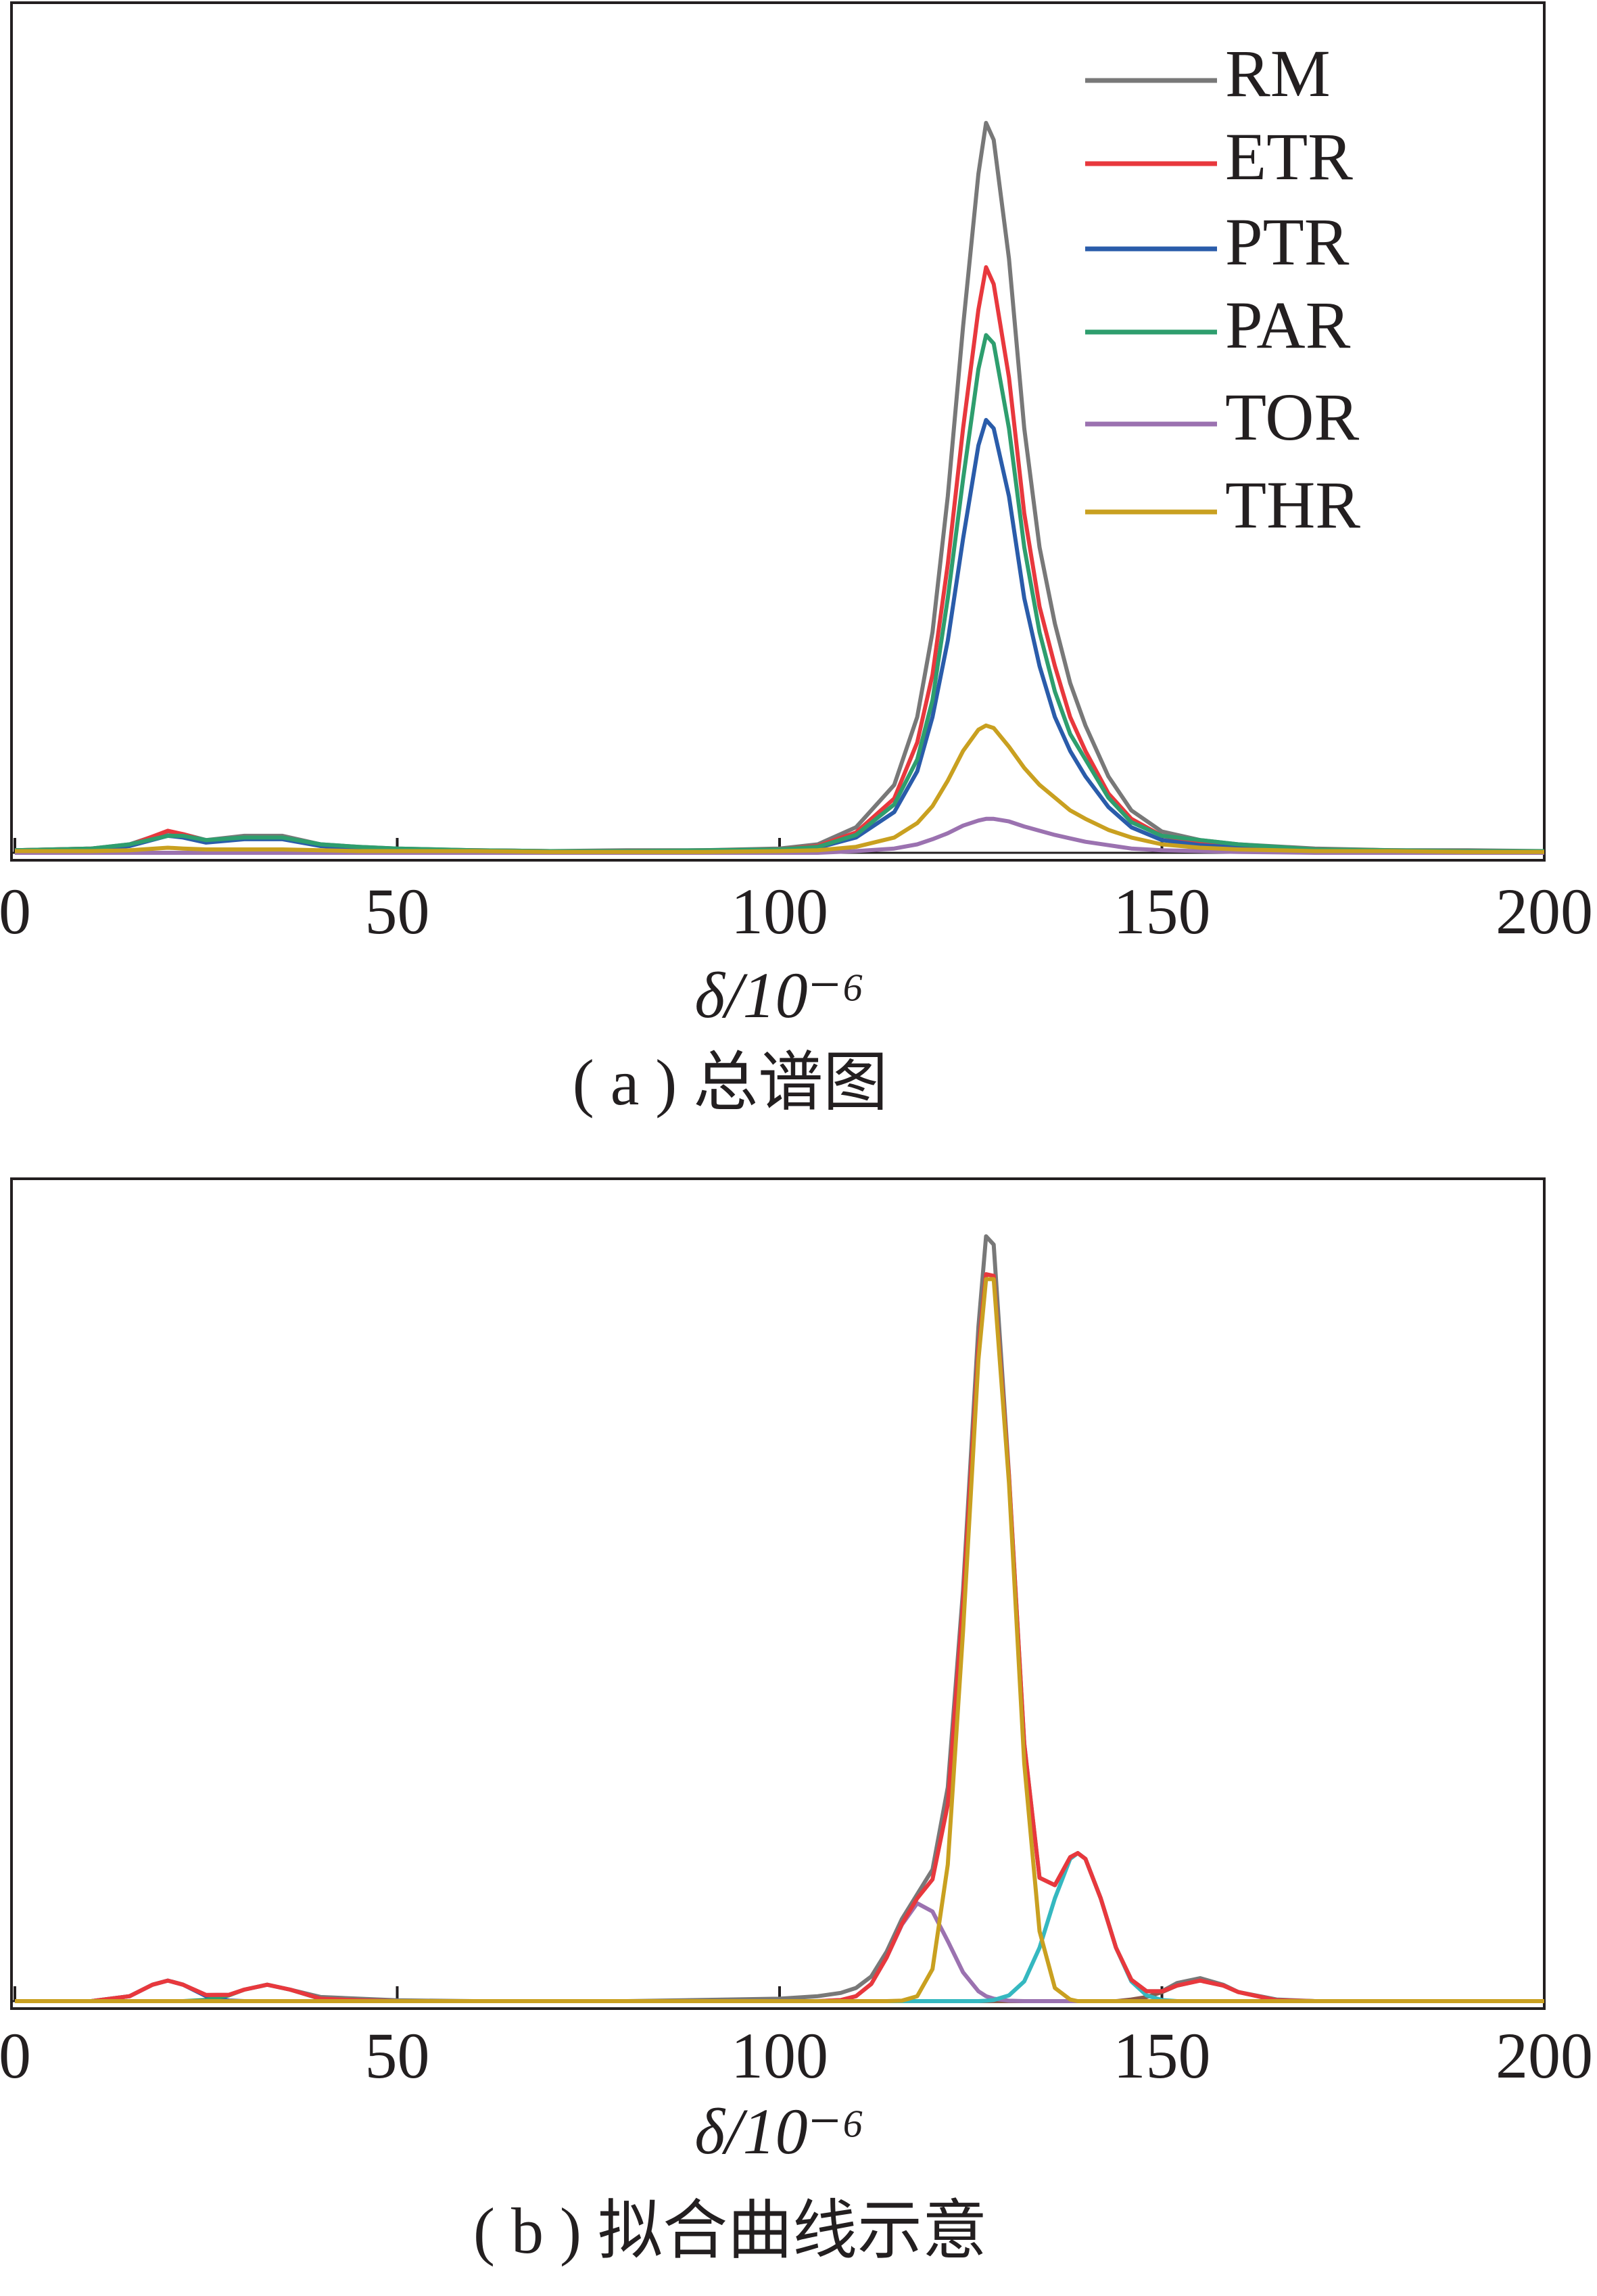 The width and height of the screenshot is (1597, 2296). I want to click on caption: ( b ) 拟合曲线示意, so click(730, 2231).